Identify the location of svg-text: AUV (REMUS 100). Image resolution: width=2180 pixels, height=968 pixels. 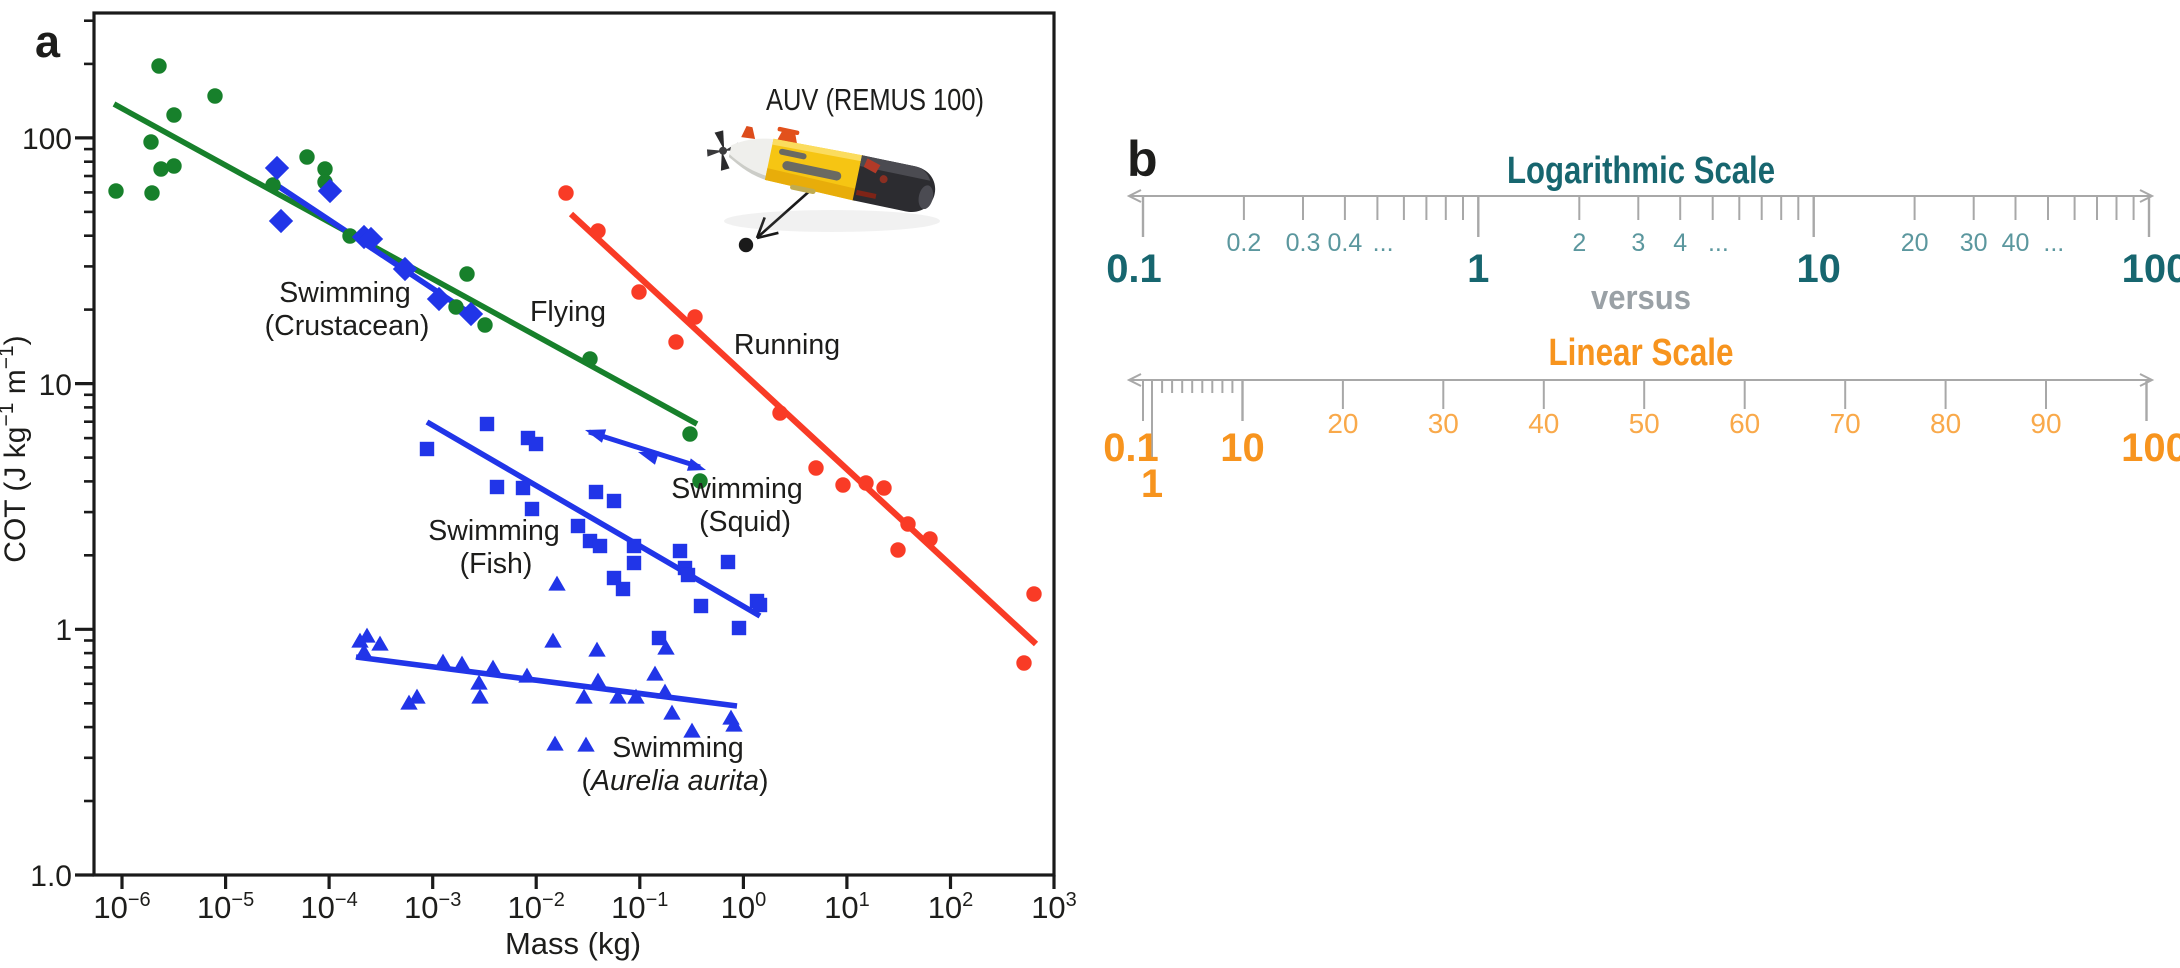
(875, 99).